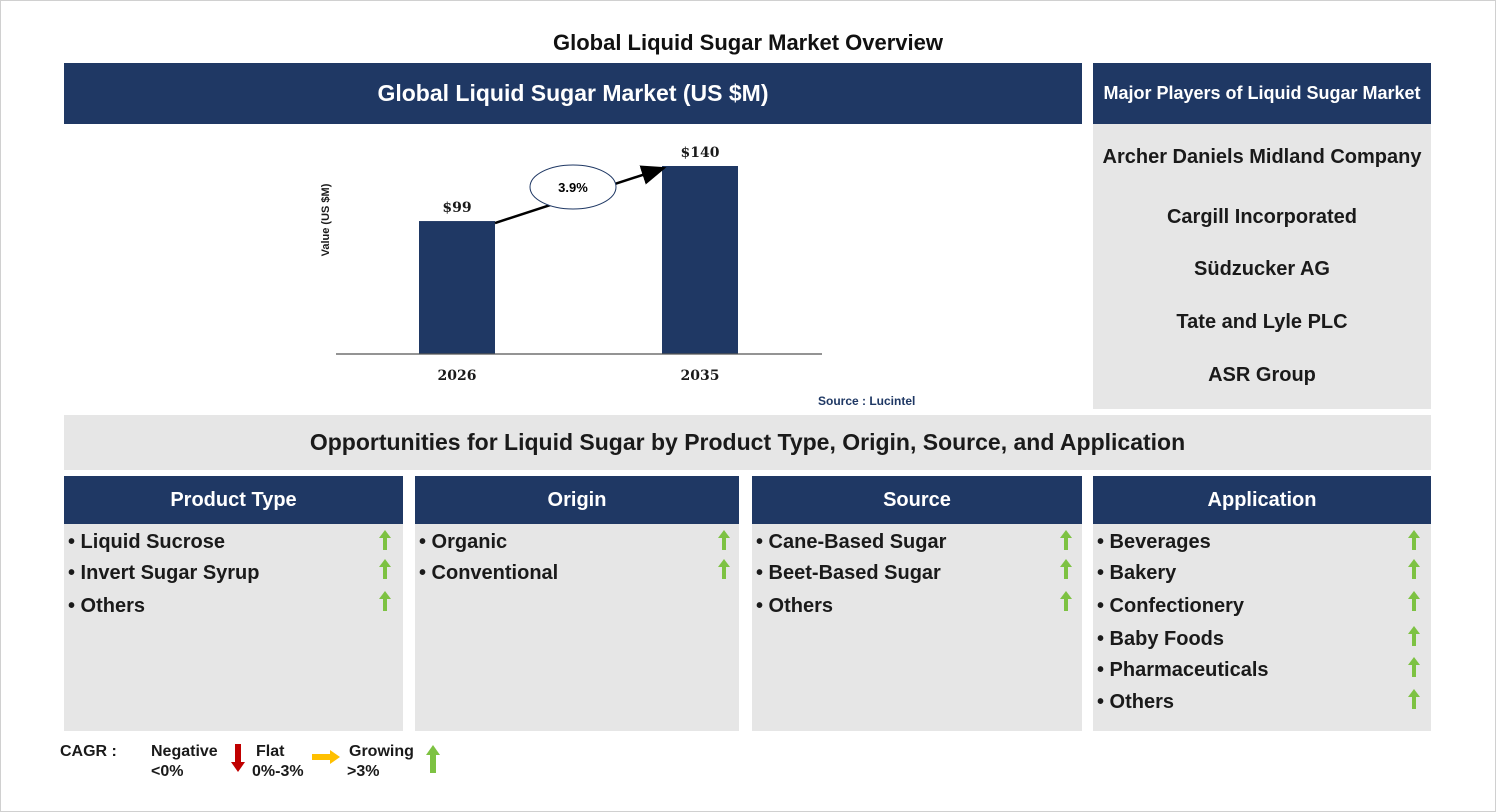 The width and height of the screenshot is (1496, 812). I want to click on segment-header-source: Source, so click(917, 500).